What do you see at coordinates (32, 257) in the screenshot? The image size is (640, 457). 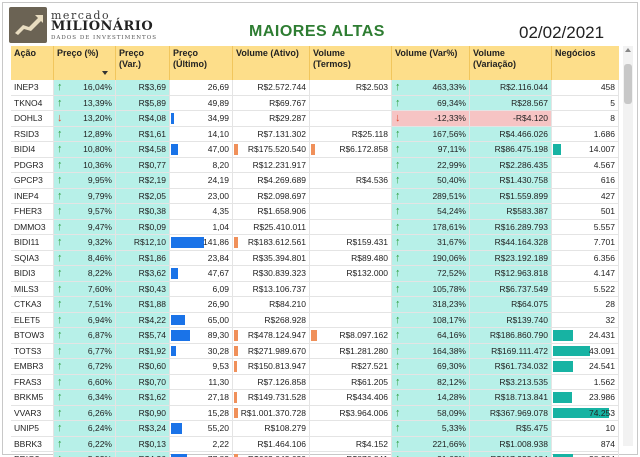 I see `ticker-cell: SQIA3` at bounding box center [32, 257].